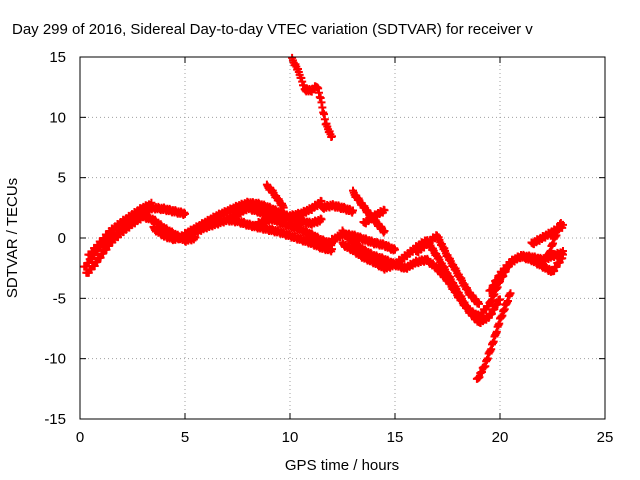 The image size is (640, 480). Describe the element at coordinates (12, 238) in the screenshot. I see `y-axis-label: SDTVAR / TECUs` at that location.